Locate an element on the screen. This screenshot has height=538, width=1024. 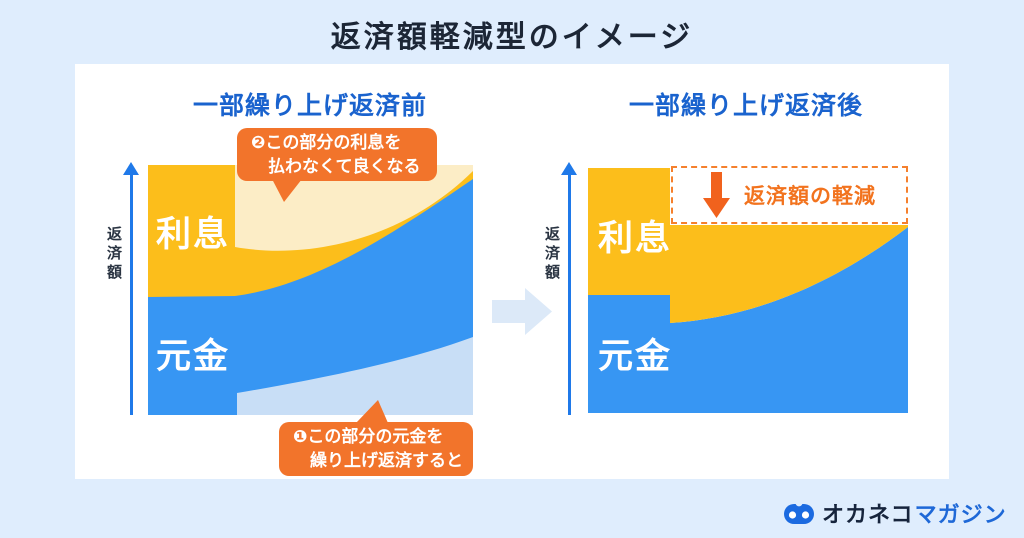
after-interest-label: 利息 is located at coordinates (635, 238).